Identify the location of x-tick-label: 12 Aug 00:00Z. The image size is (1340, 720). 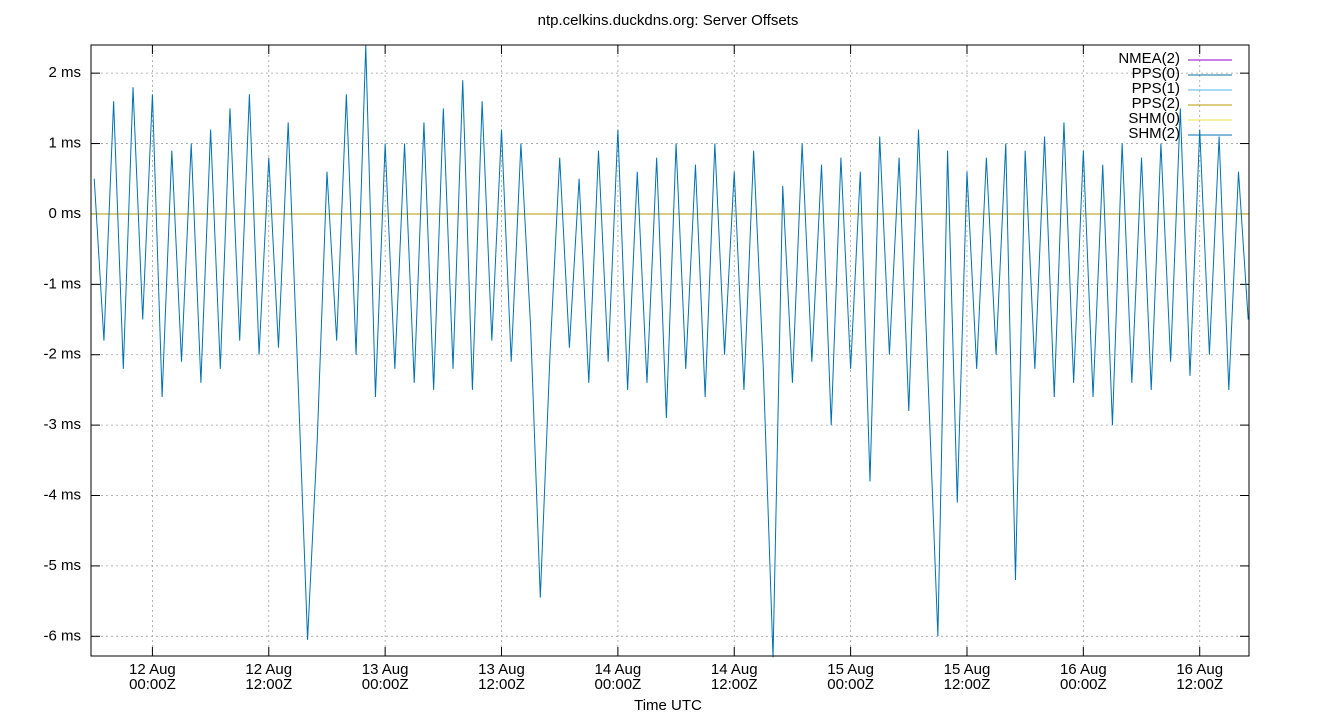
(152, 677).